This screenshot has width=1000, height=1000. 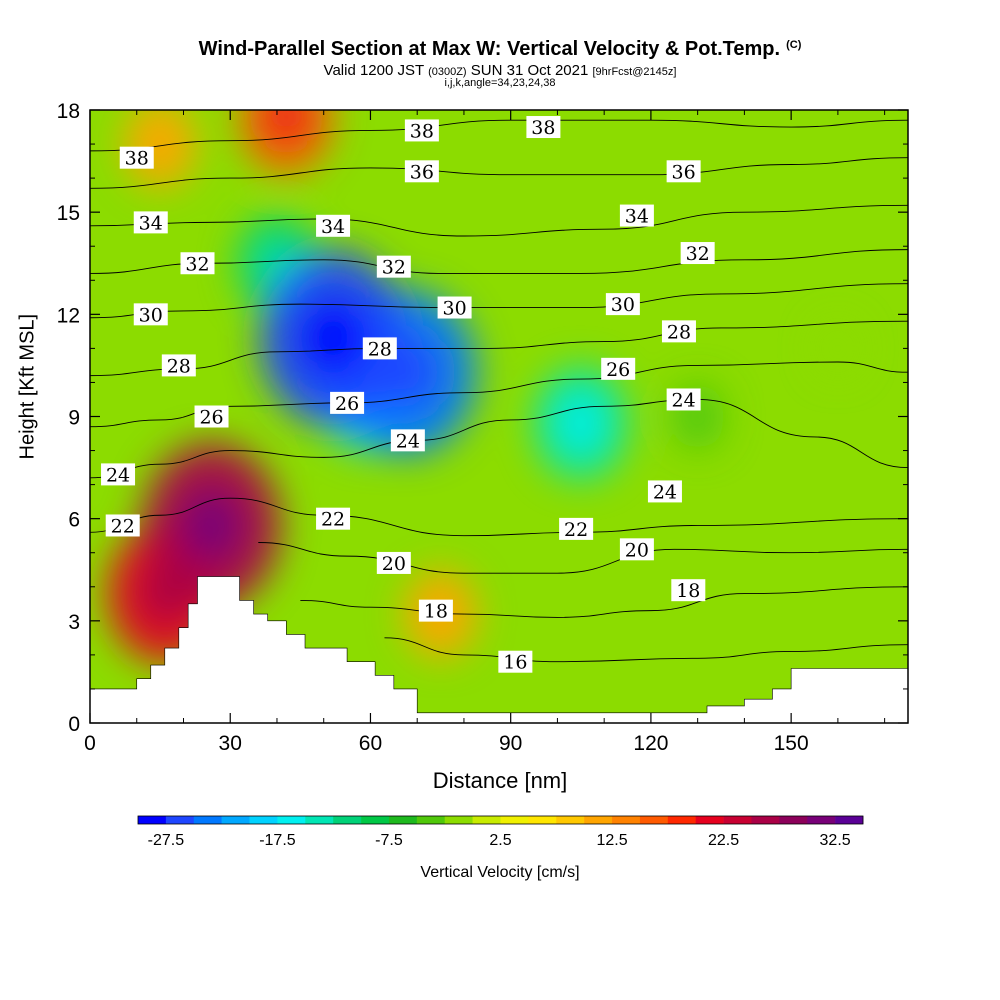 I want to click on y-tick-label: 18, so click(x=68, y=111).